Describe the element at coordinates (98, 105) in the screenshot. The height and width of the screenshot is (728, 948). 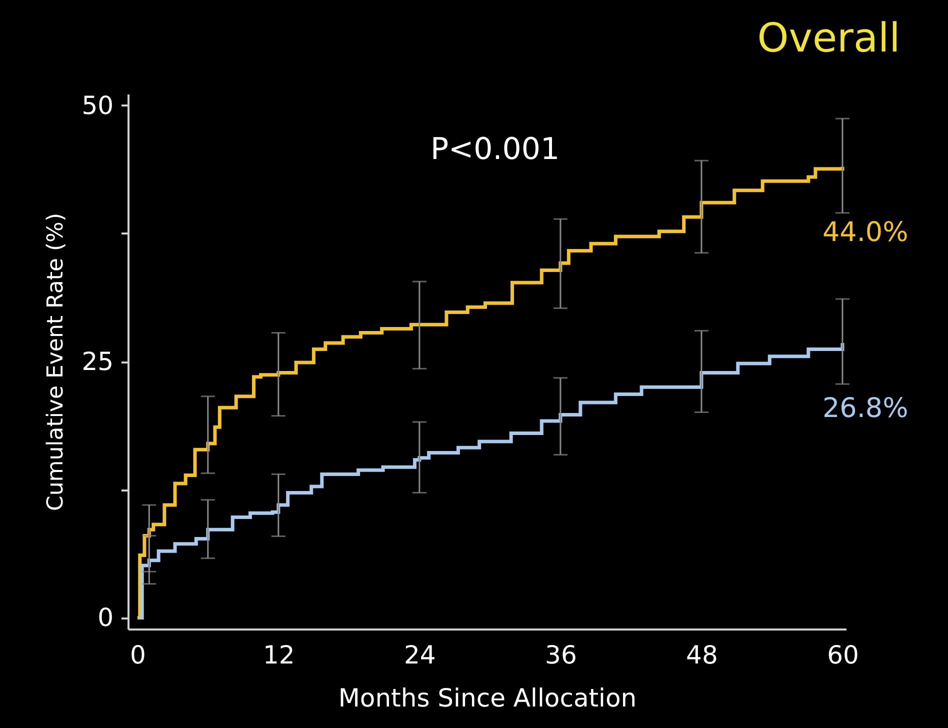
I see `y-tick-label: 50` at that location.